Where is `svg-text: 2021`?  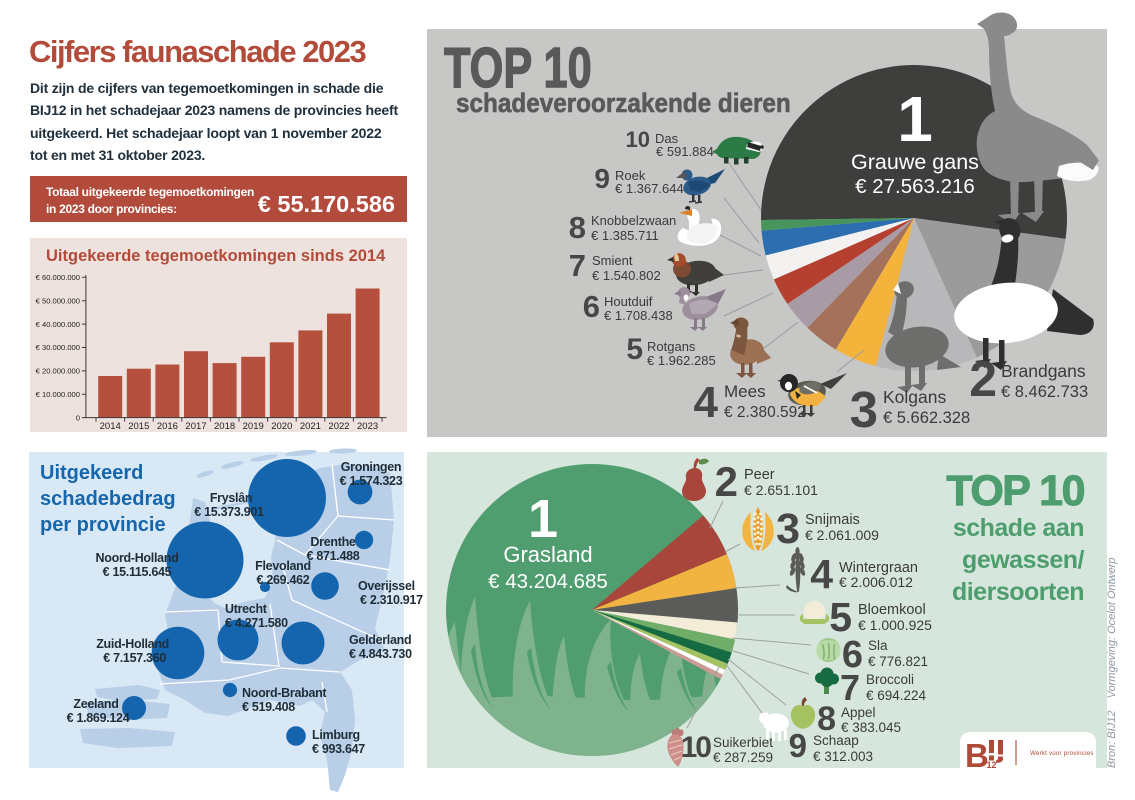
svg-text: 2021 is located at coordinates (310, 426).